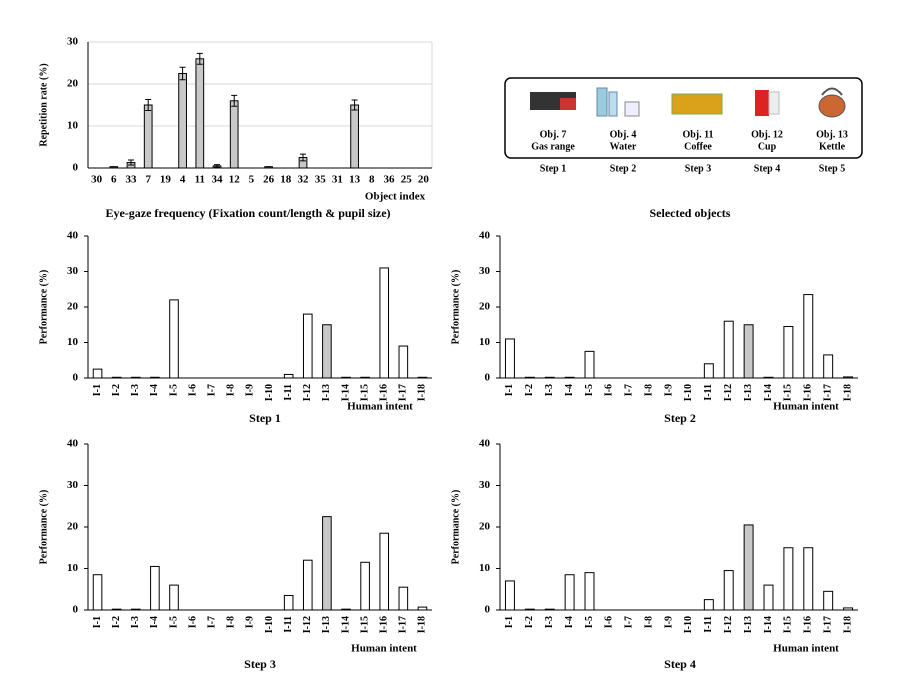 This screenshot has height=680, width=904. What do you see at coordinates (422, 392) in the screenshot?
I see `x-tick-label: I-18` at bounding box center [422, 392].